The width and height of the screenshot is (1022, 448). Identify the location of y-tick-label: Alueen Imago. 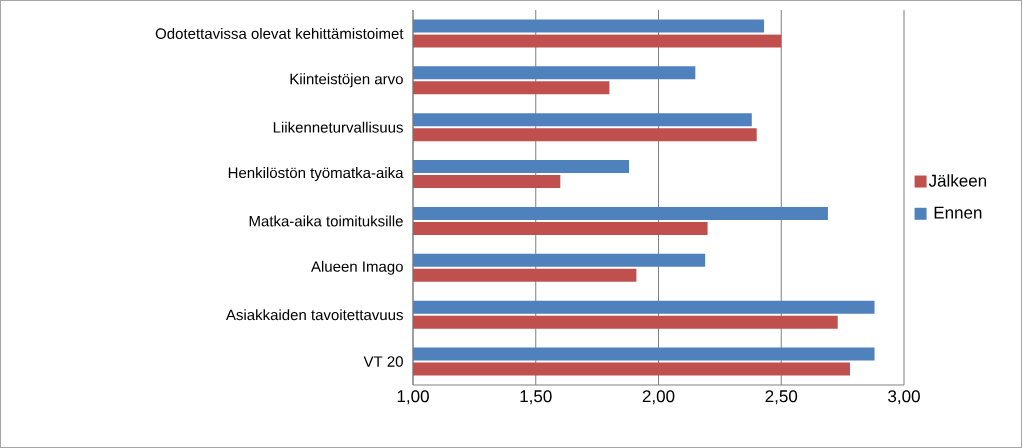
(357, 267).